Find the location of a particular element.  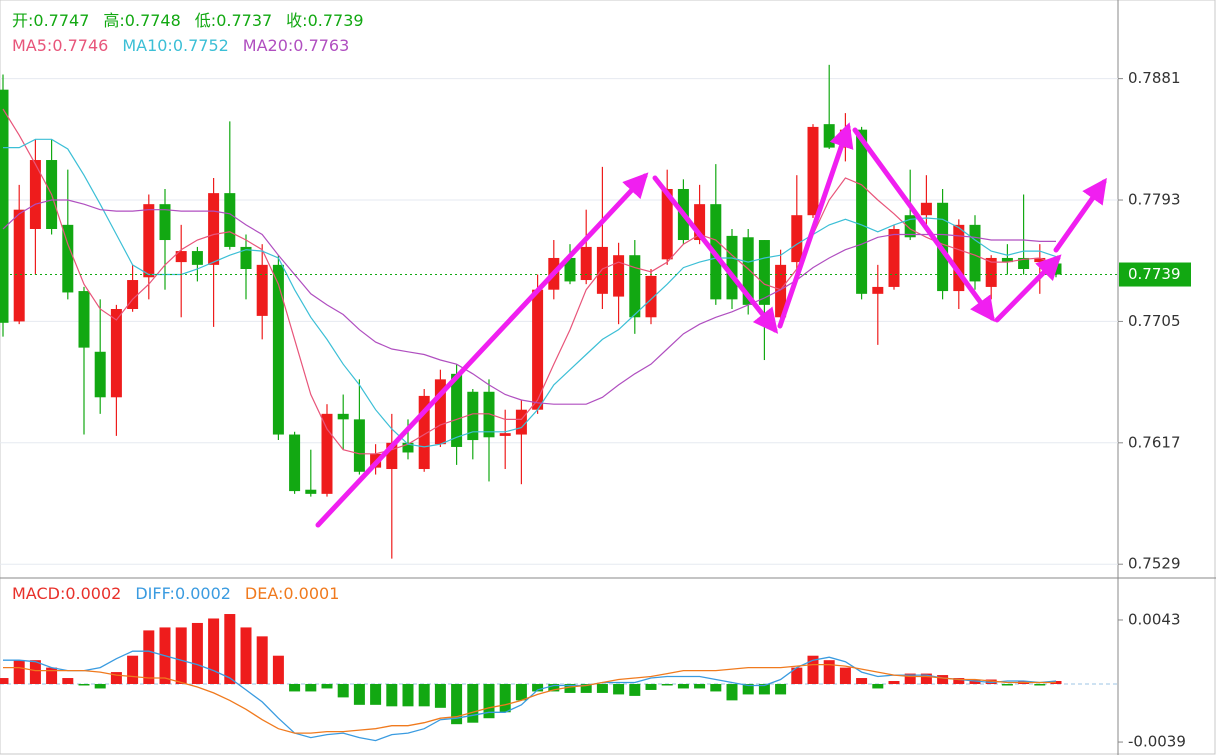

legend: MA5:0.7746 MA10:0.7752 MA20:0.7763 is located at coordinates (180, 45).